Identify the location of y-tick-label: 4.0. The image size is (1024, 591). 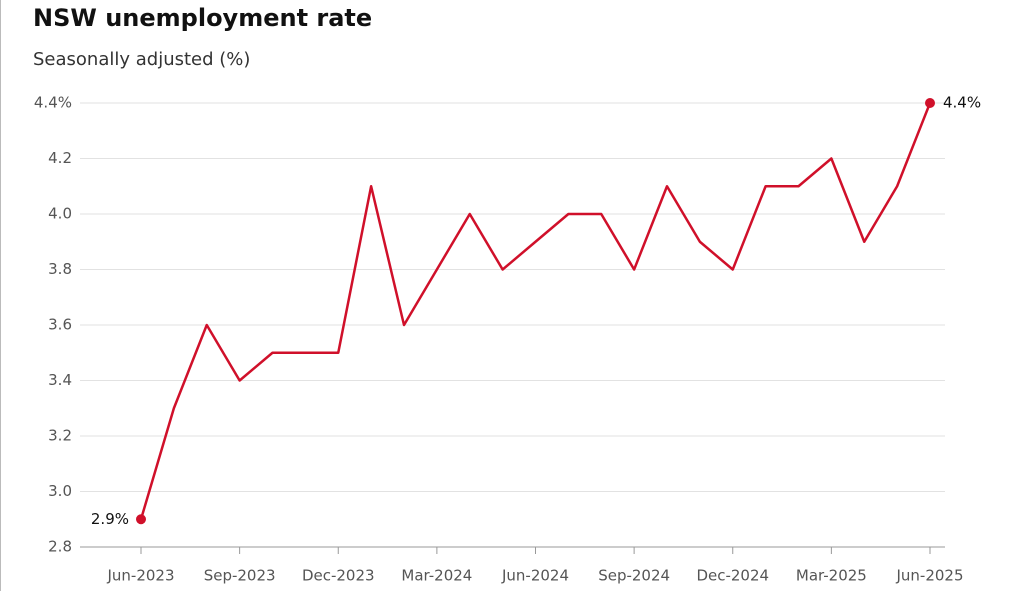
(60, 214).